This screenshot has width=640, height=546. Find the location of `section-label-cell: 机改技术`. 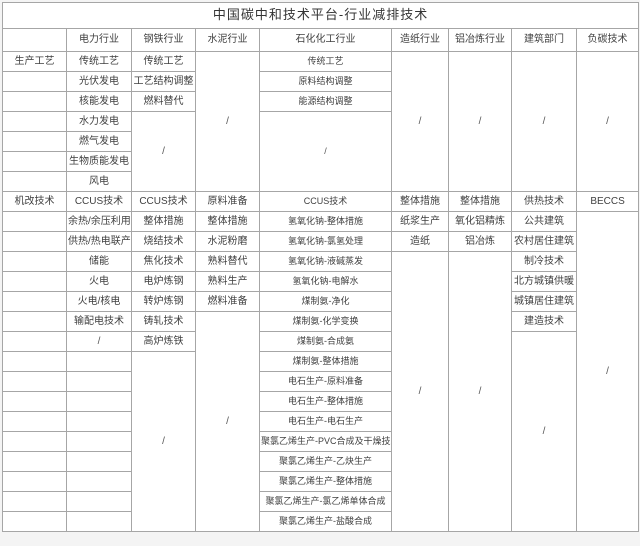

section-label-cell: 机改技术 is located at coordinates (34, 201).